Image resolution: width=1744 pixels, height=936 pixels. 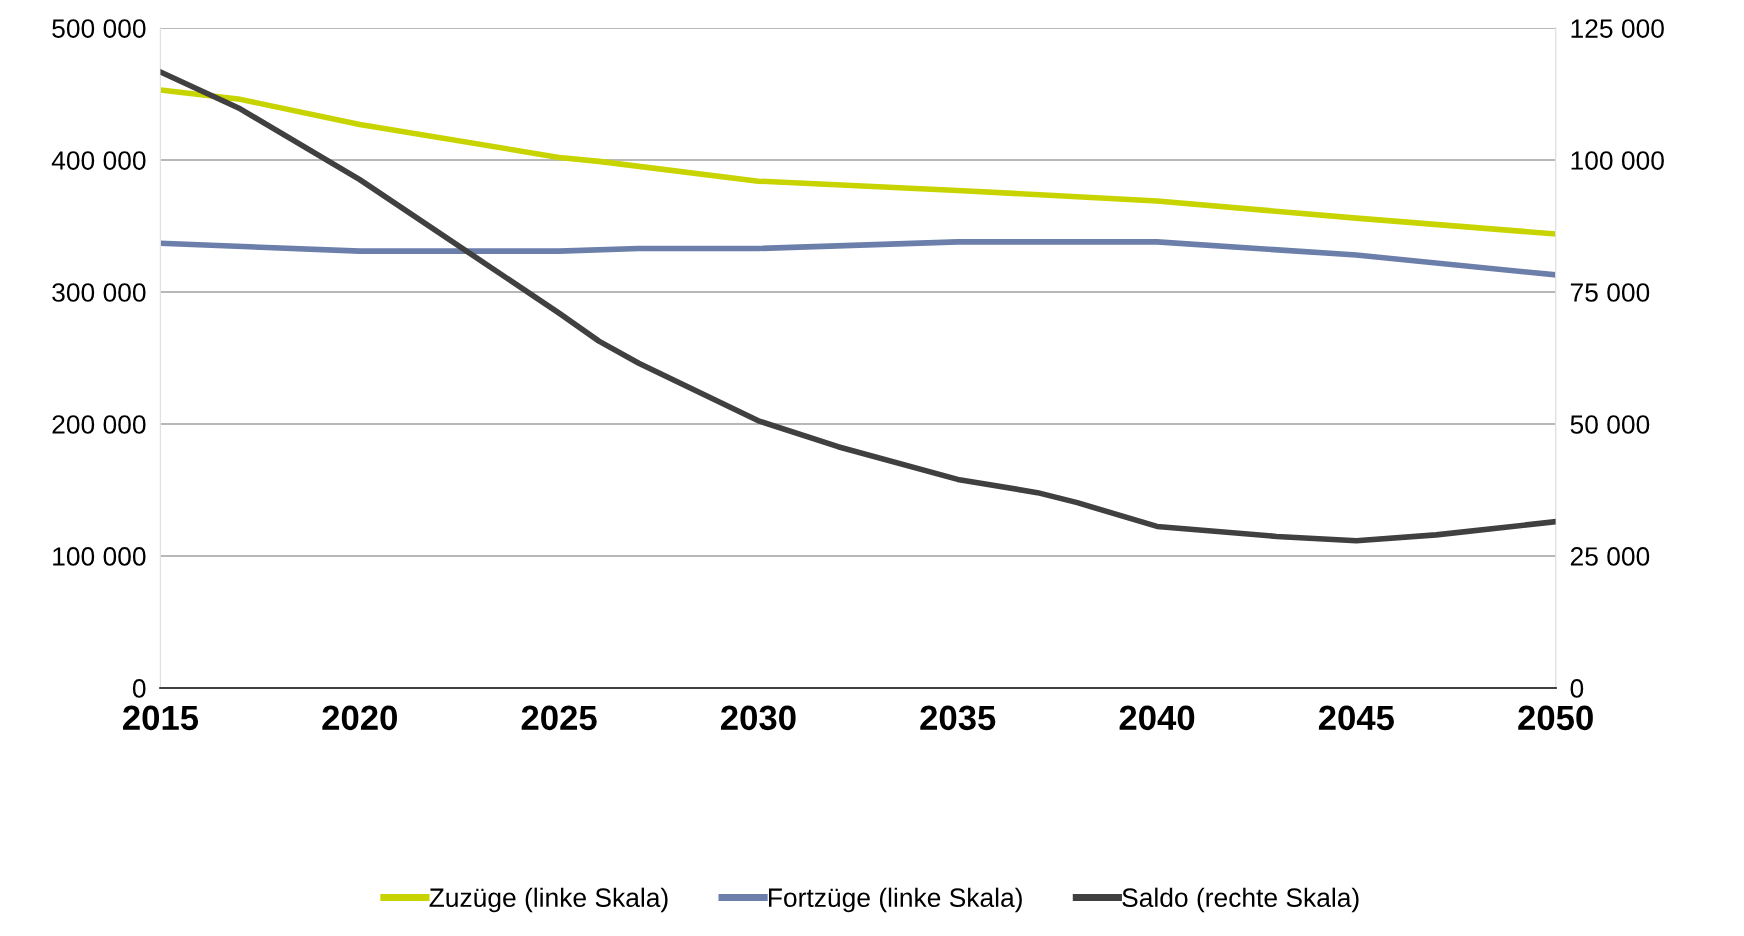 I want to click on y2-tick-label: 125 000, so click(x=1617, y=28).